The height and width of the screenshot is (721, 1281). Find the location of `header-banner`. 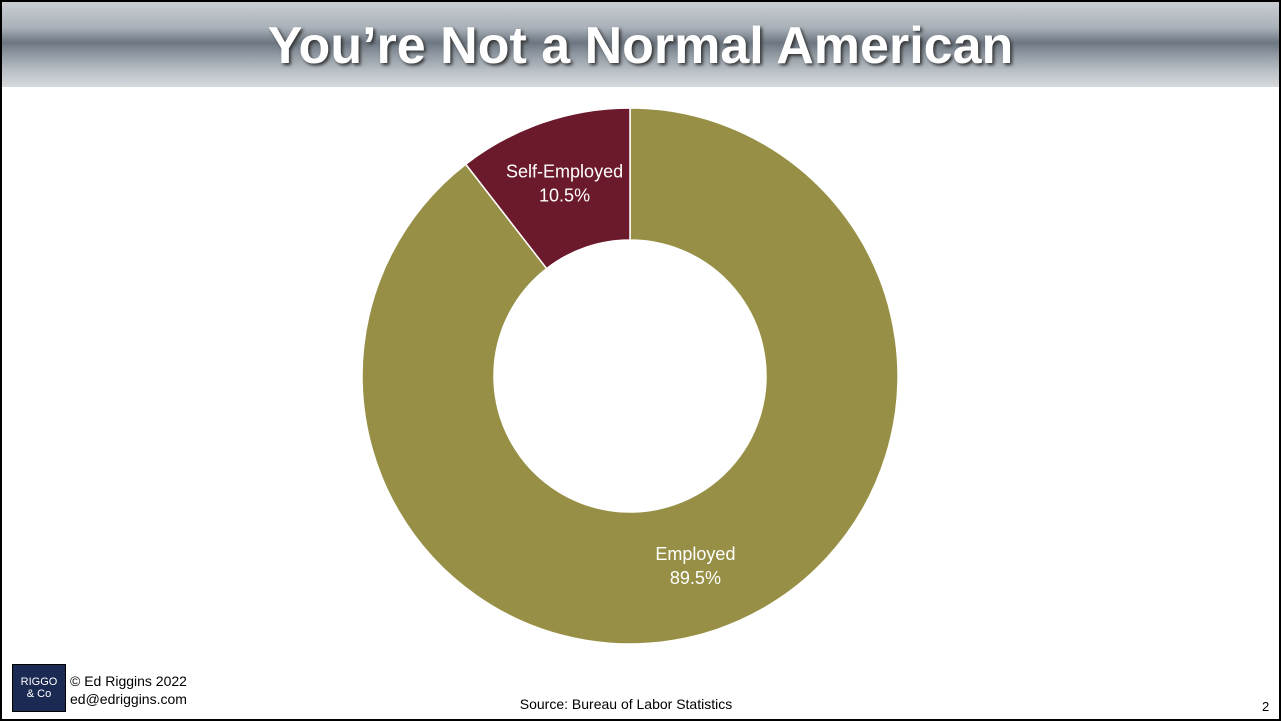

header-banner is located at coordinates (640, 44).